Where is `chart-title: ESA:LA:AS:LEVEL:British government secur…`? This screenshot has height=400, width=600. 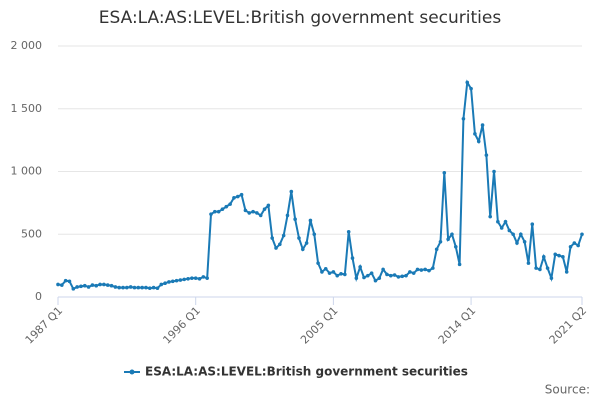 chart-title: ESA:LA:AS:LEVEL:British government secur… is located at coordinates (300, 18).